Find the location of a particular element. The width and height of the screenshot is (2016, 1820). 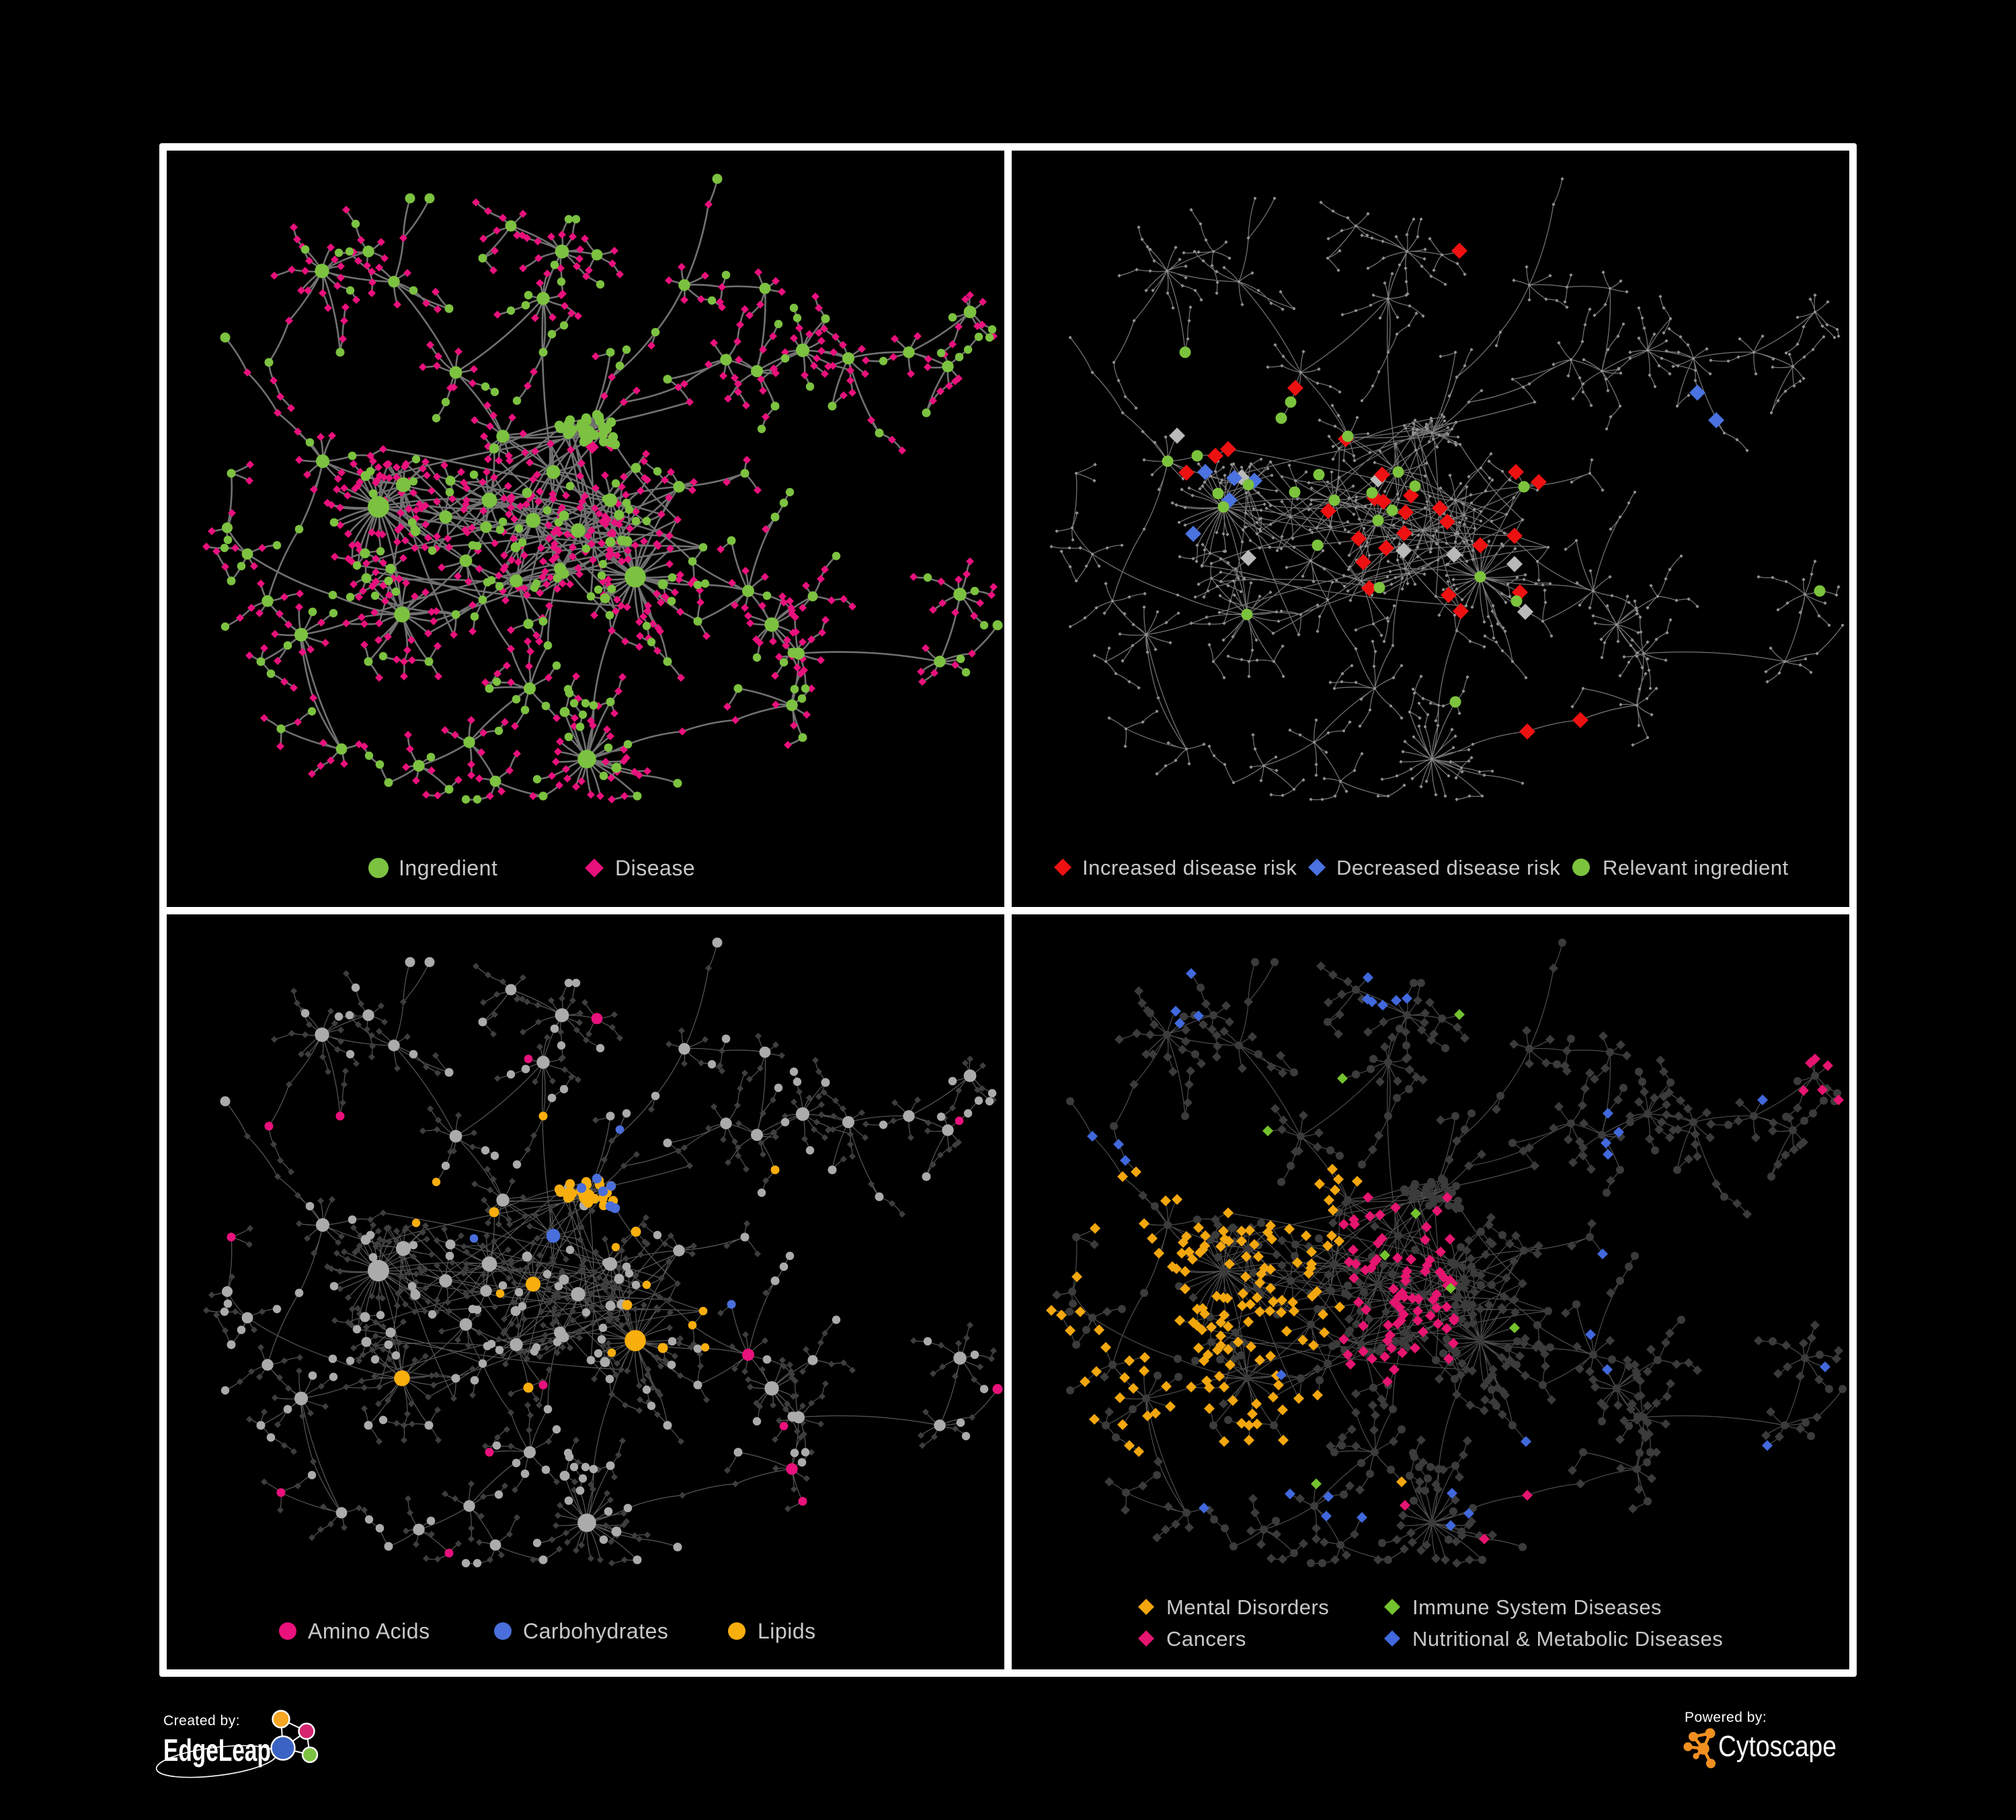

svg-text: Lipids is located at coordinates (787, 1631).